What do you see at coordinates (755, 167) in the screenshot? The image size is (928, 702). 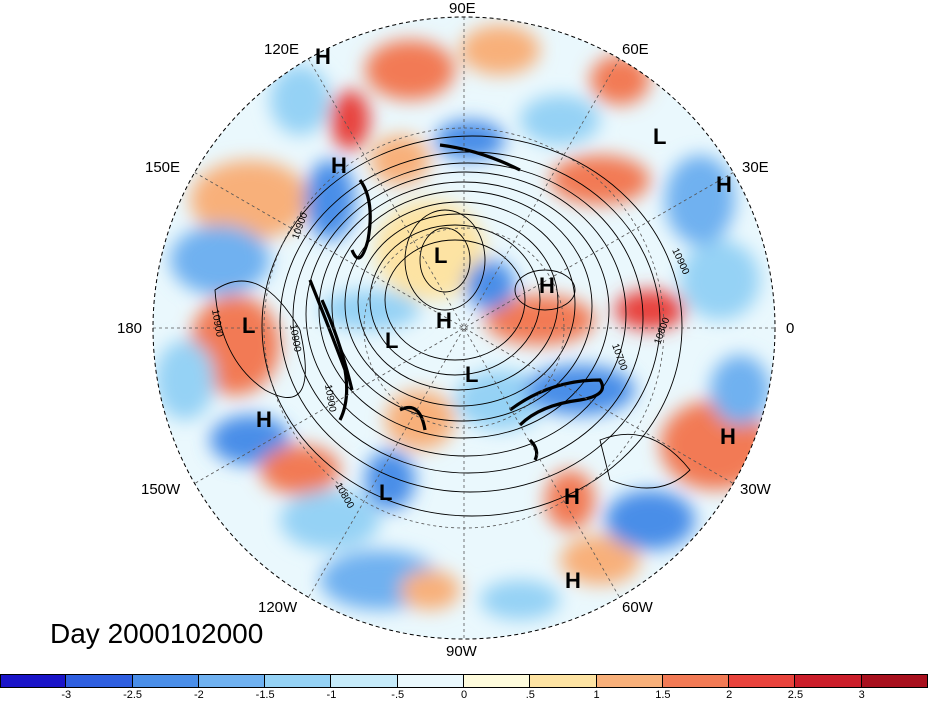 I see `lon-label-30e: 30E` at bounding box center [755, 167].